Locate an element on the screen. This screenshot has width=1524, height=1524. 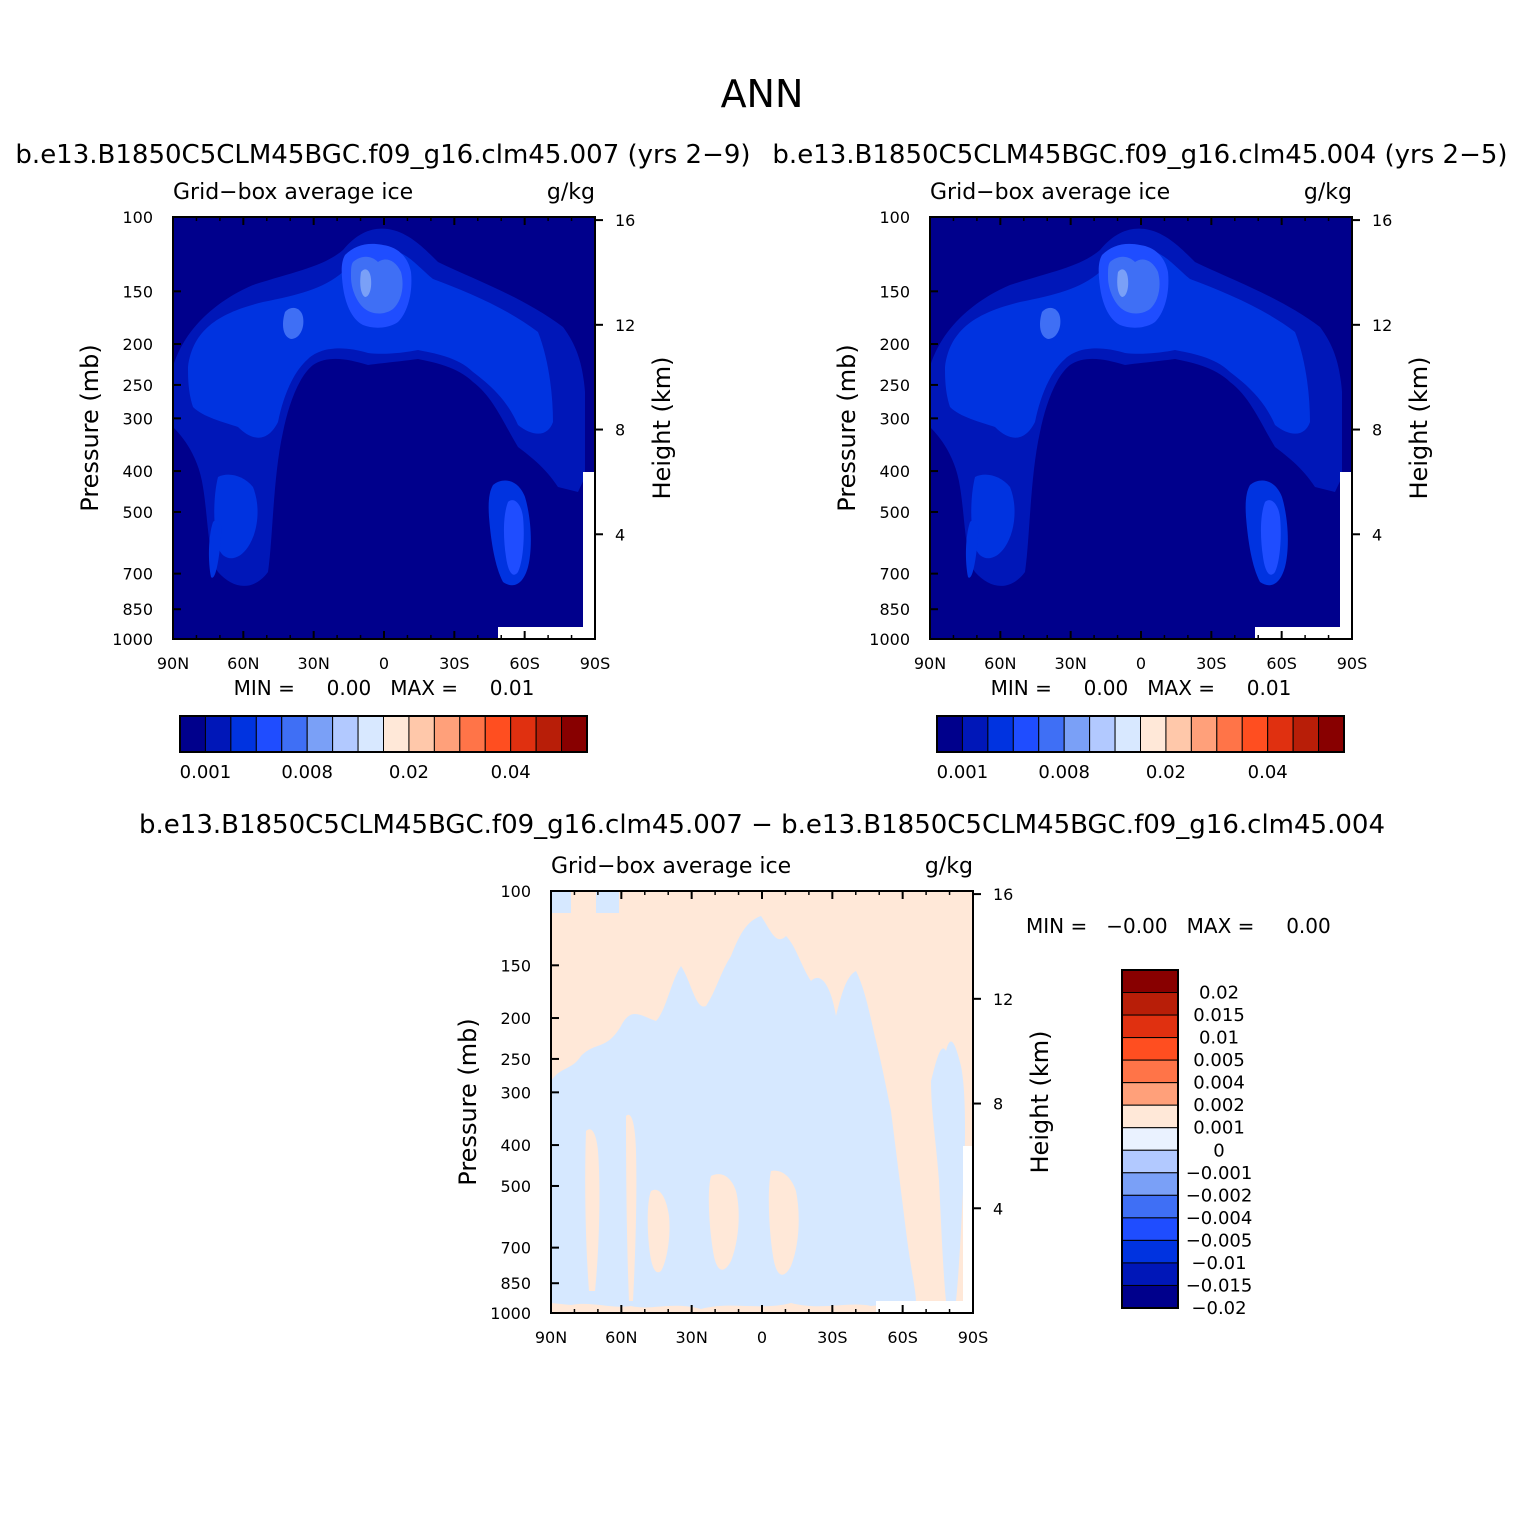
panel3-stats: MIN = −0.00 MAX = 0.00 is located at coordinates (1178, 926).